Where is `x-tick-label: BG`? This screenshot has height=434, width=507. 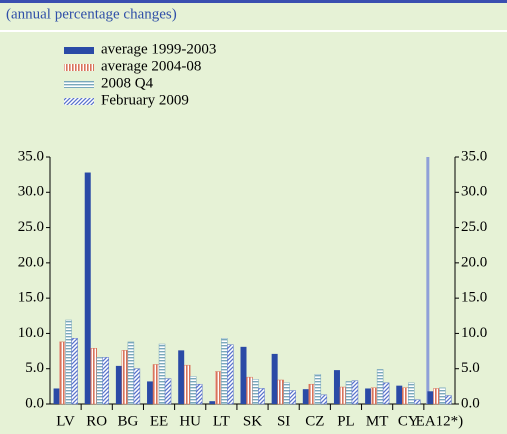
x-tick-label: BG is located at coordinates (127, 421).